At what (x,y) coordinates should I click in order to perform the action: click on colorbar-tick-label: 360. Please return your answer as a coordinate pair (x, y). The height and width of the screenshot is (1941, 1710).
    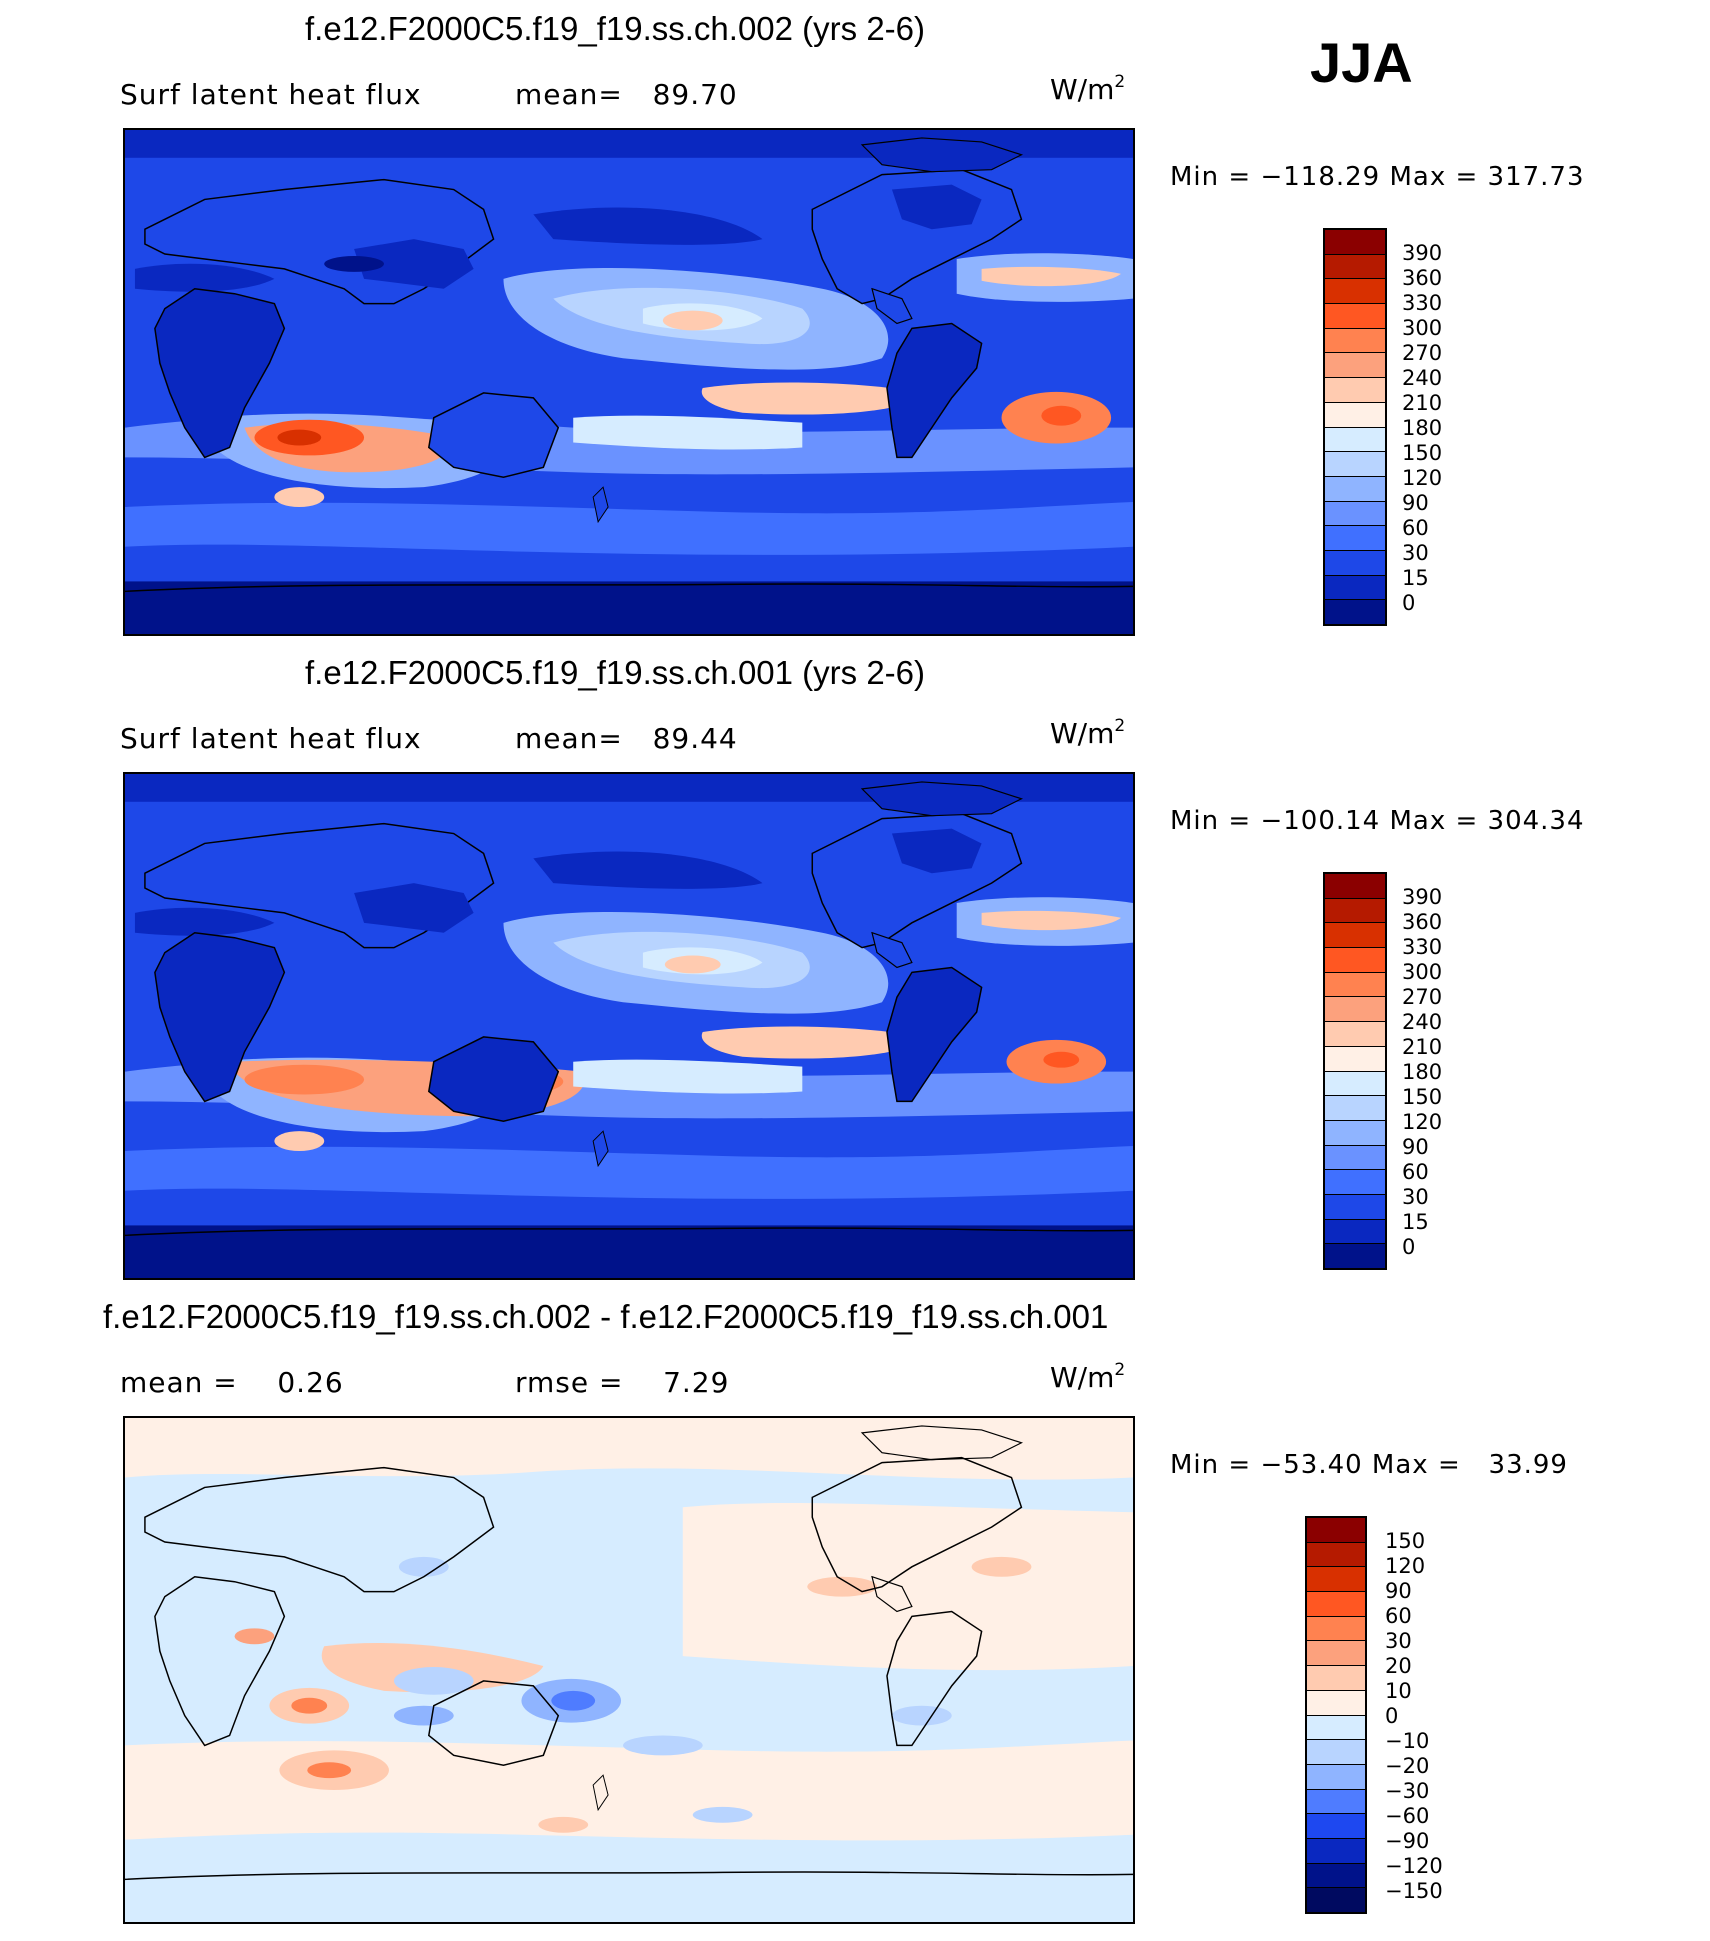
    Looking at the image, I should click on (1422, 922).